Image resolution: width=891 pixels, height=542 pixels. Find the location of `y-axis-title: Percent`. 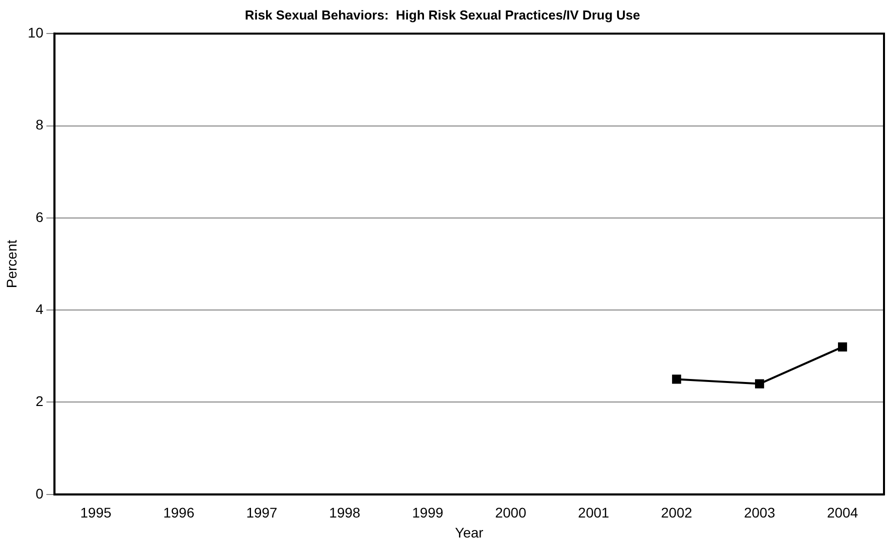

y-axis-title: Percent is located at coordinates (11, 264).